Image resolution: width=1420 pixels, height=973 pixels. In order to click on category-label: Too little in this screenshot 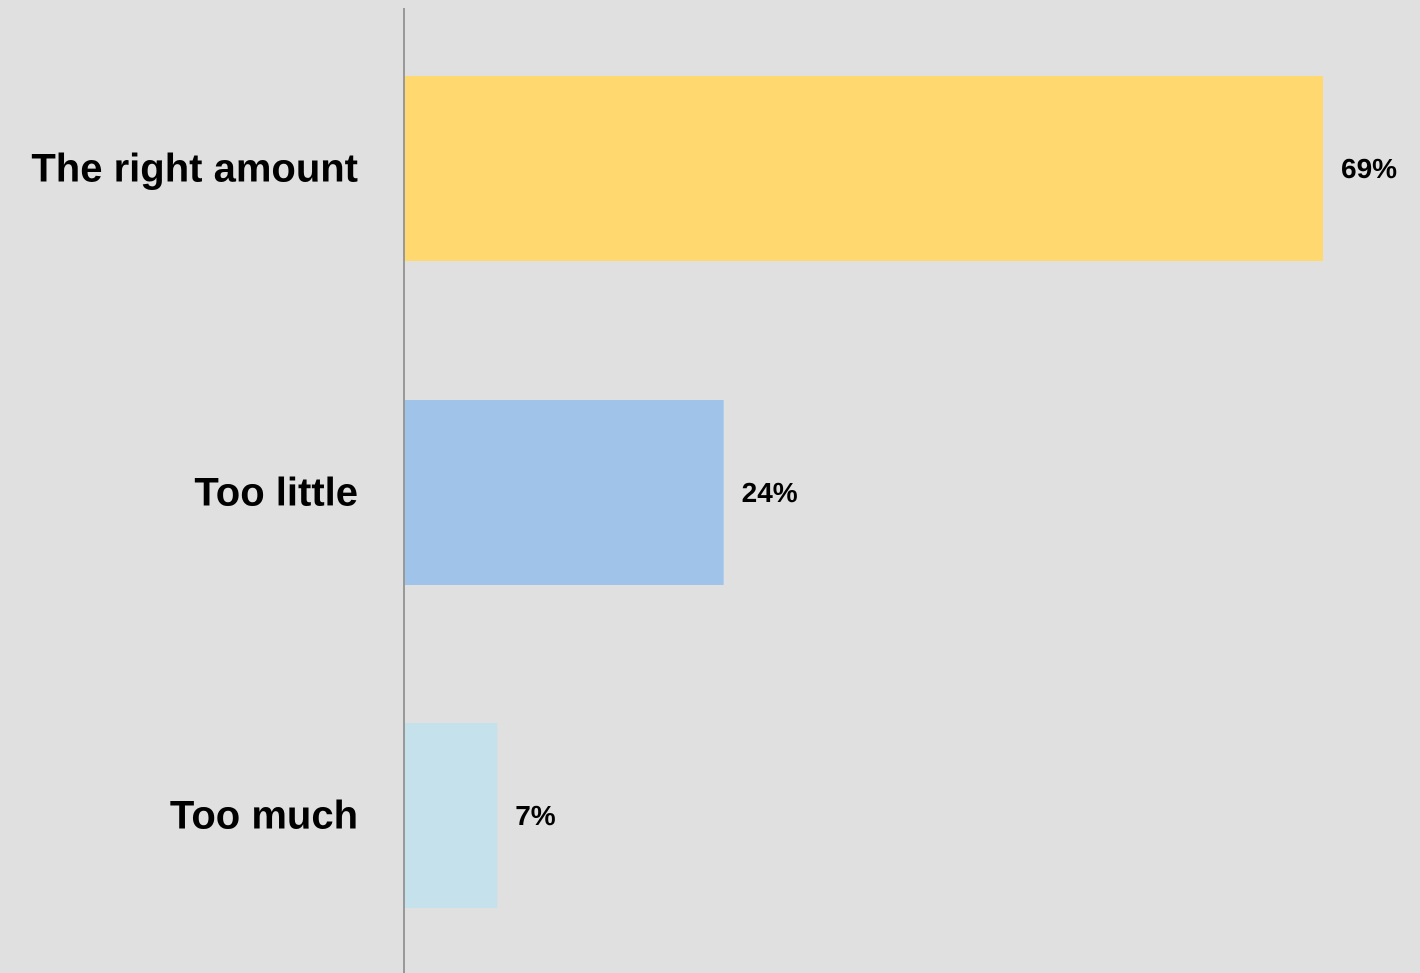, I will do `click(276, 493)`.